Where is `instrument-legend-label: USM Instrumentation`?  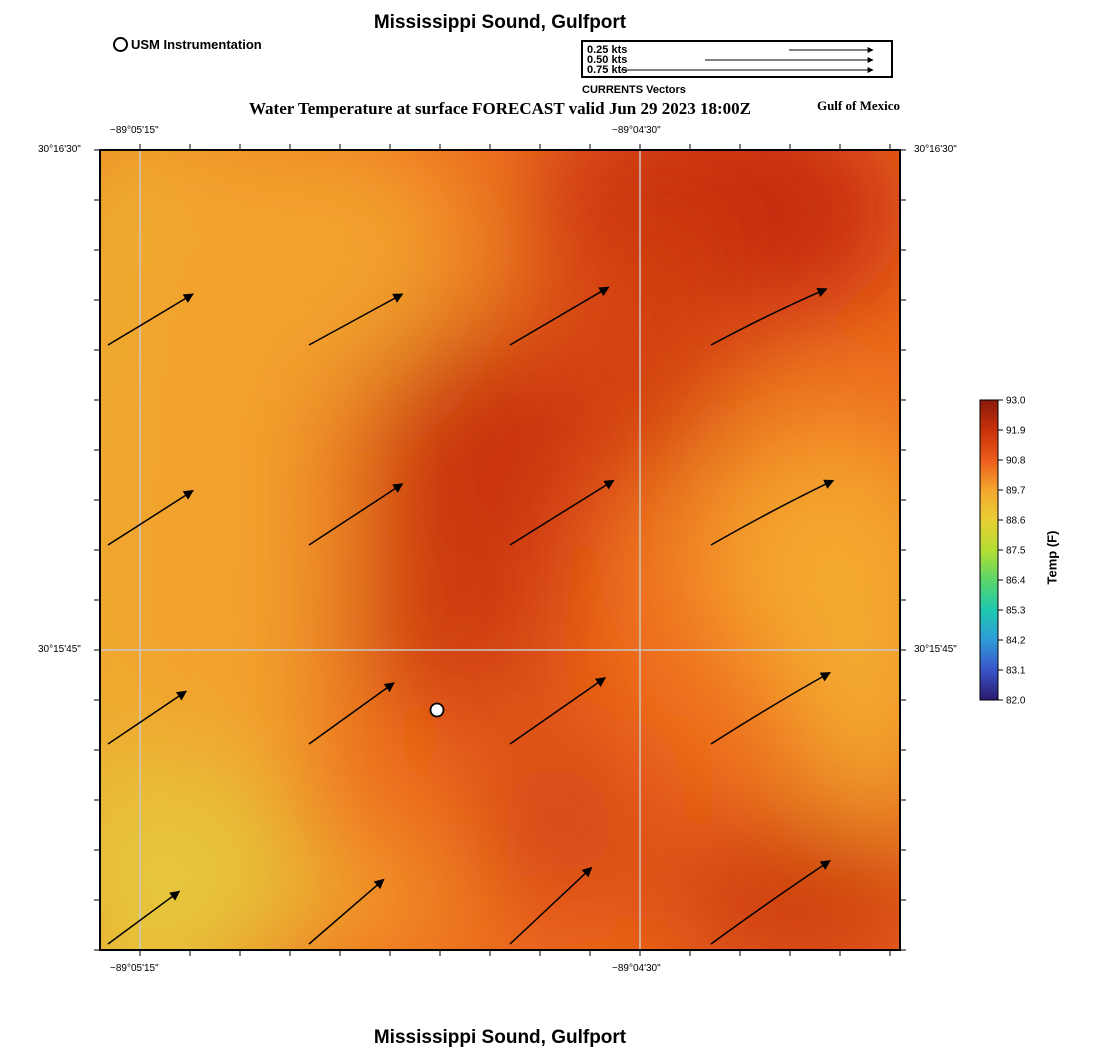
instrument-legend-label: USM Instrumentation is located at coordinates (196, 44).